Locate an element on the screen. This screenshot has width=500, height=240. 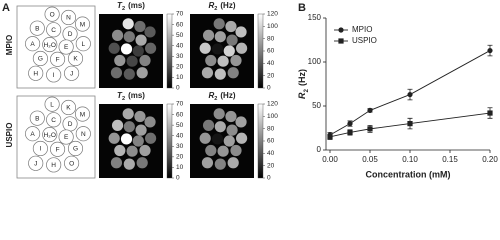
y-tick-label: 100 is located at coordinates (315, 61).